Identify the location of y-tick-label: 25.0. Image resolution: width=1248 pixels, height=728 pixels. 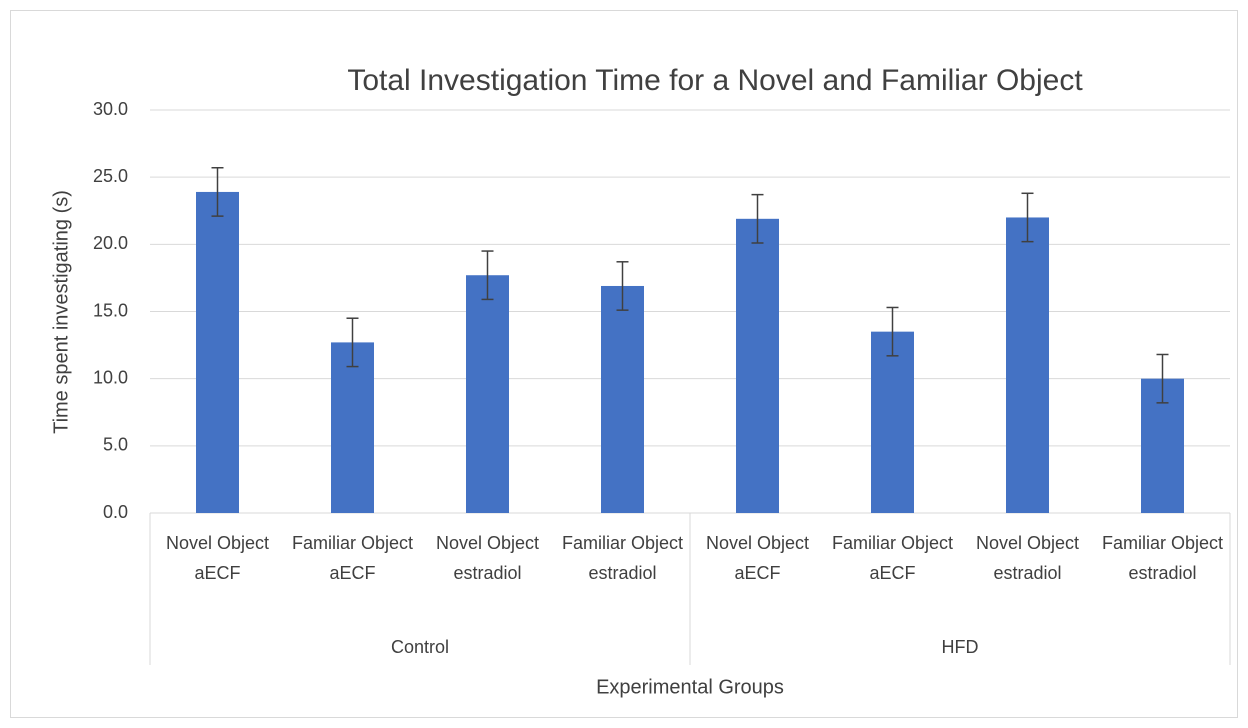
(110, 176).